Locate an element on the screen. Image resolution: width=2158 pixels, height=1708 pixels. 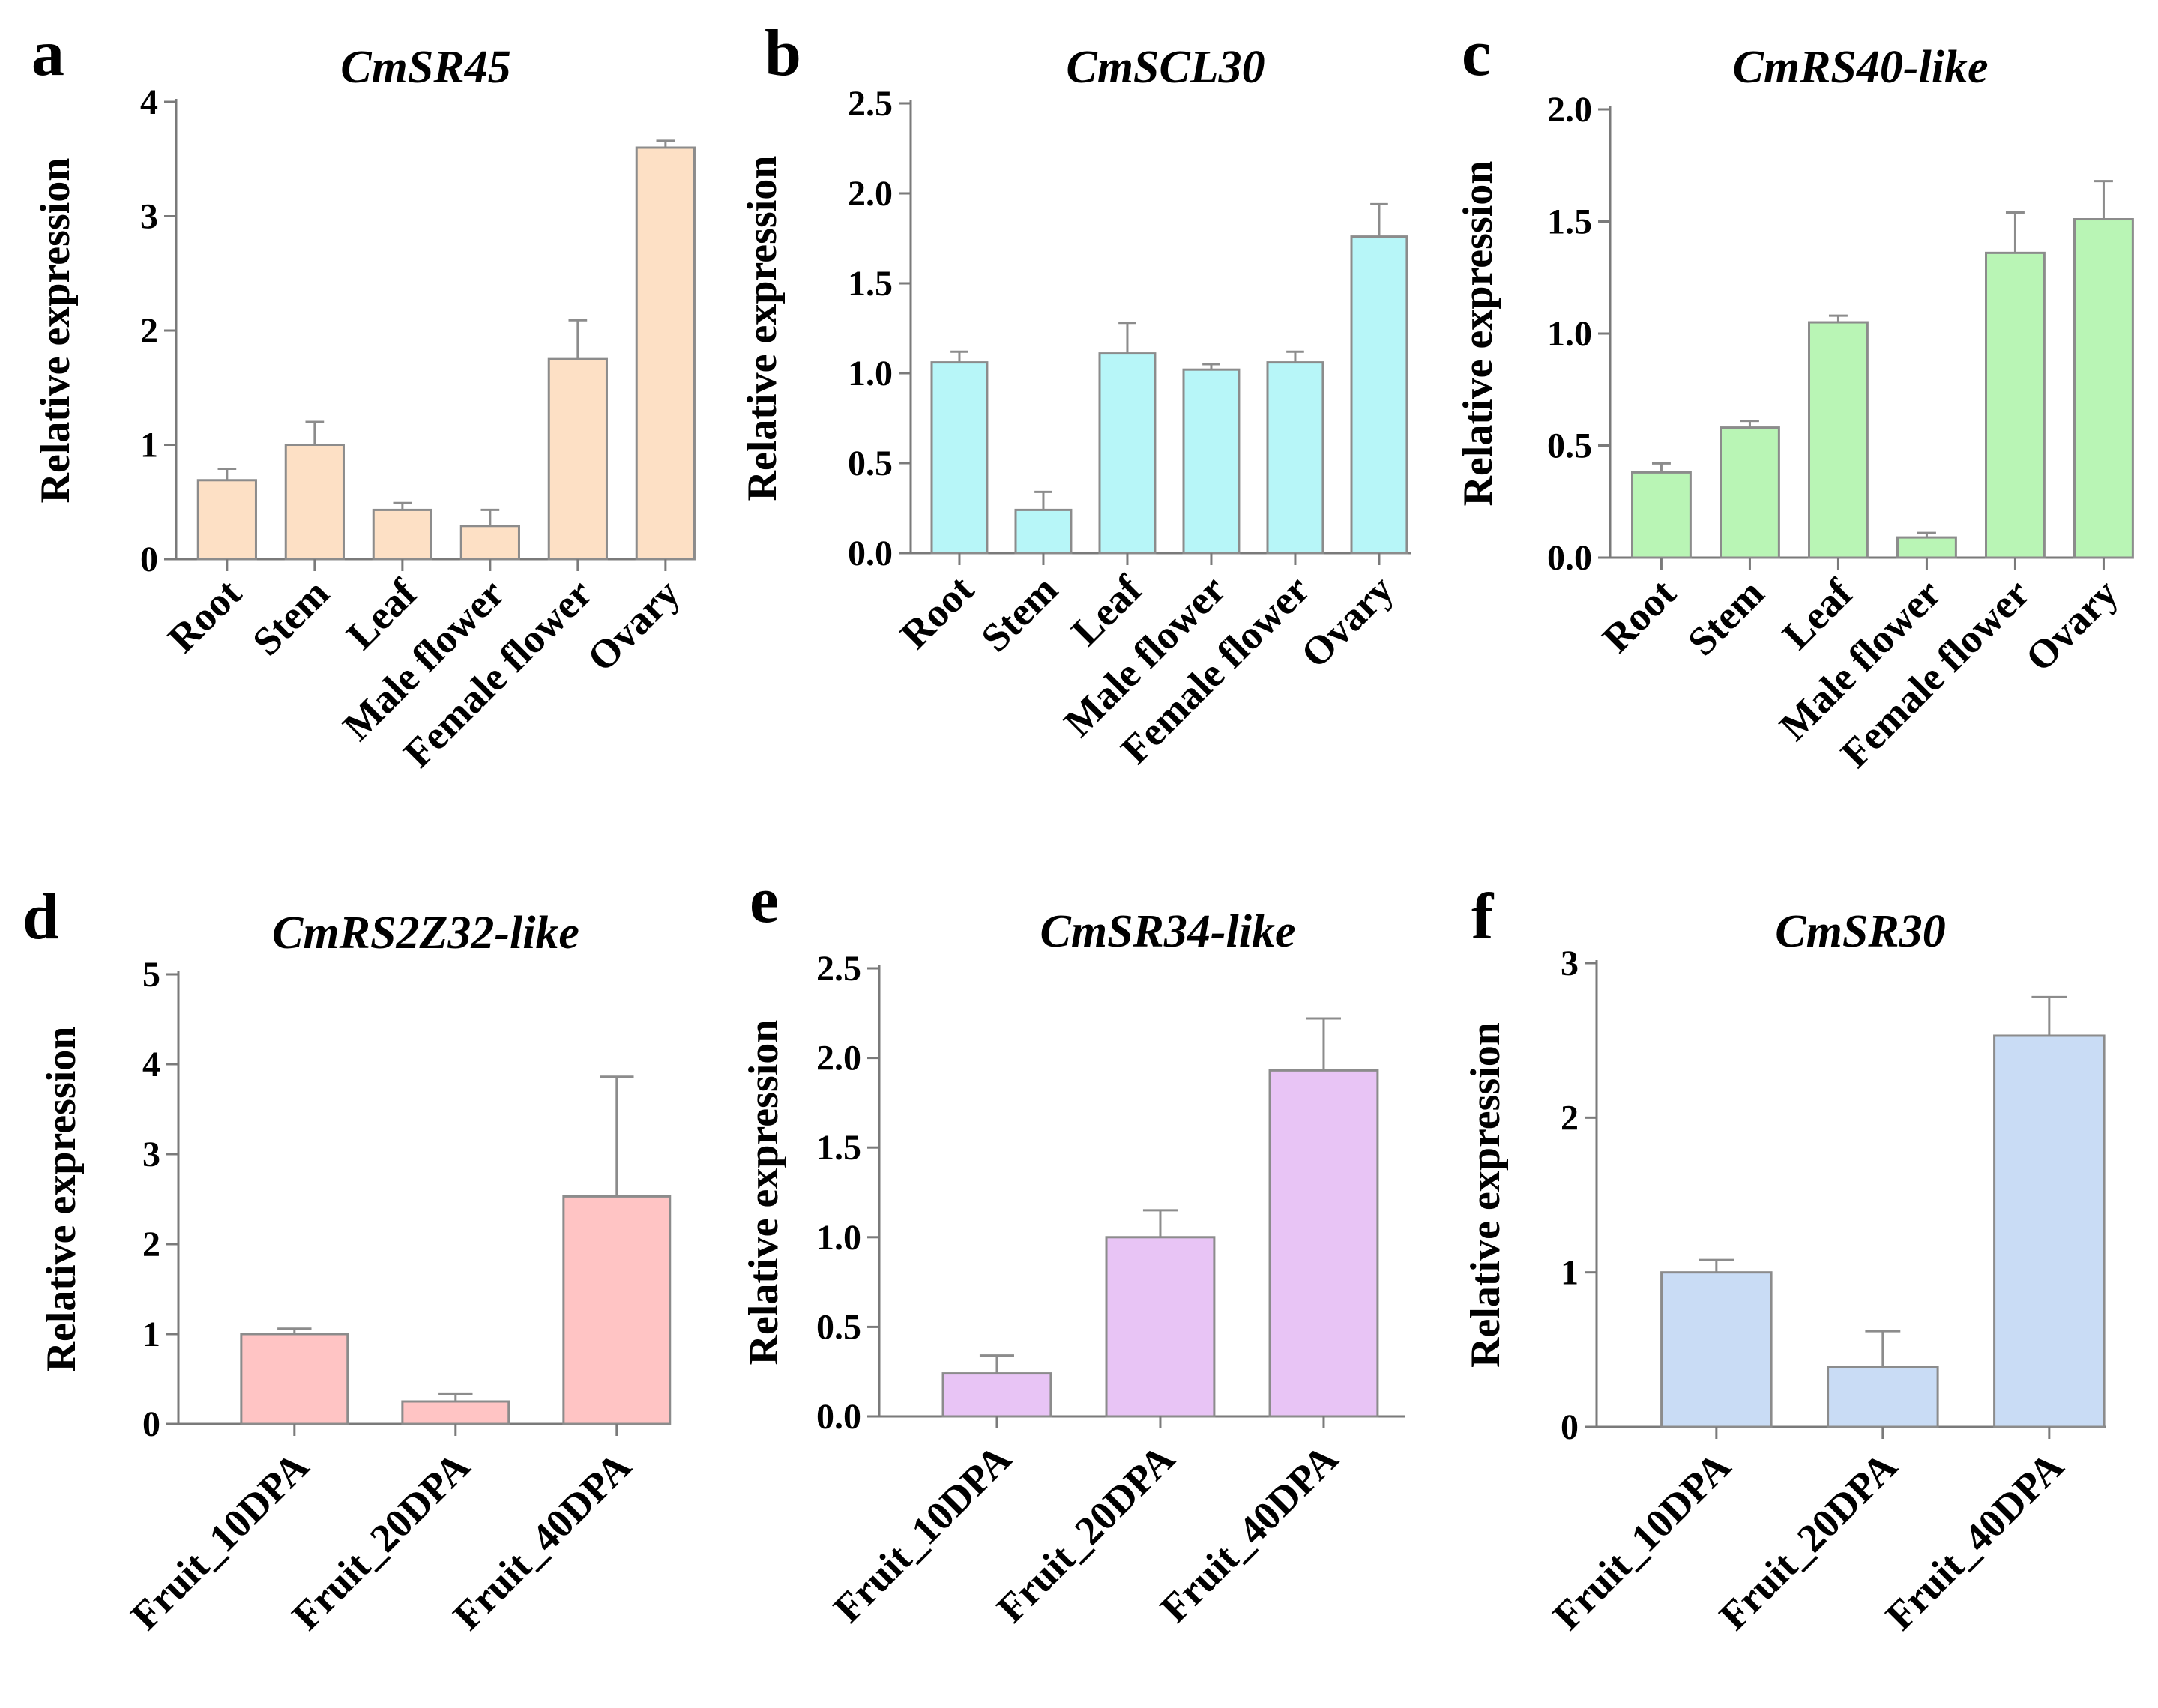
chart-title: CmSCL30 is located at coordinates (1165, 68).